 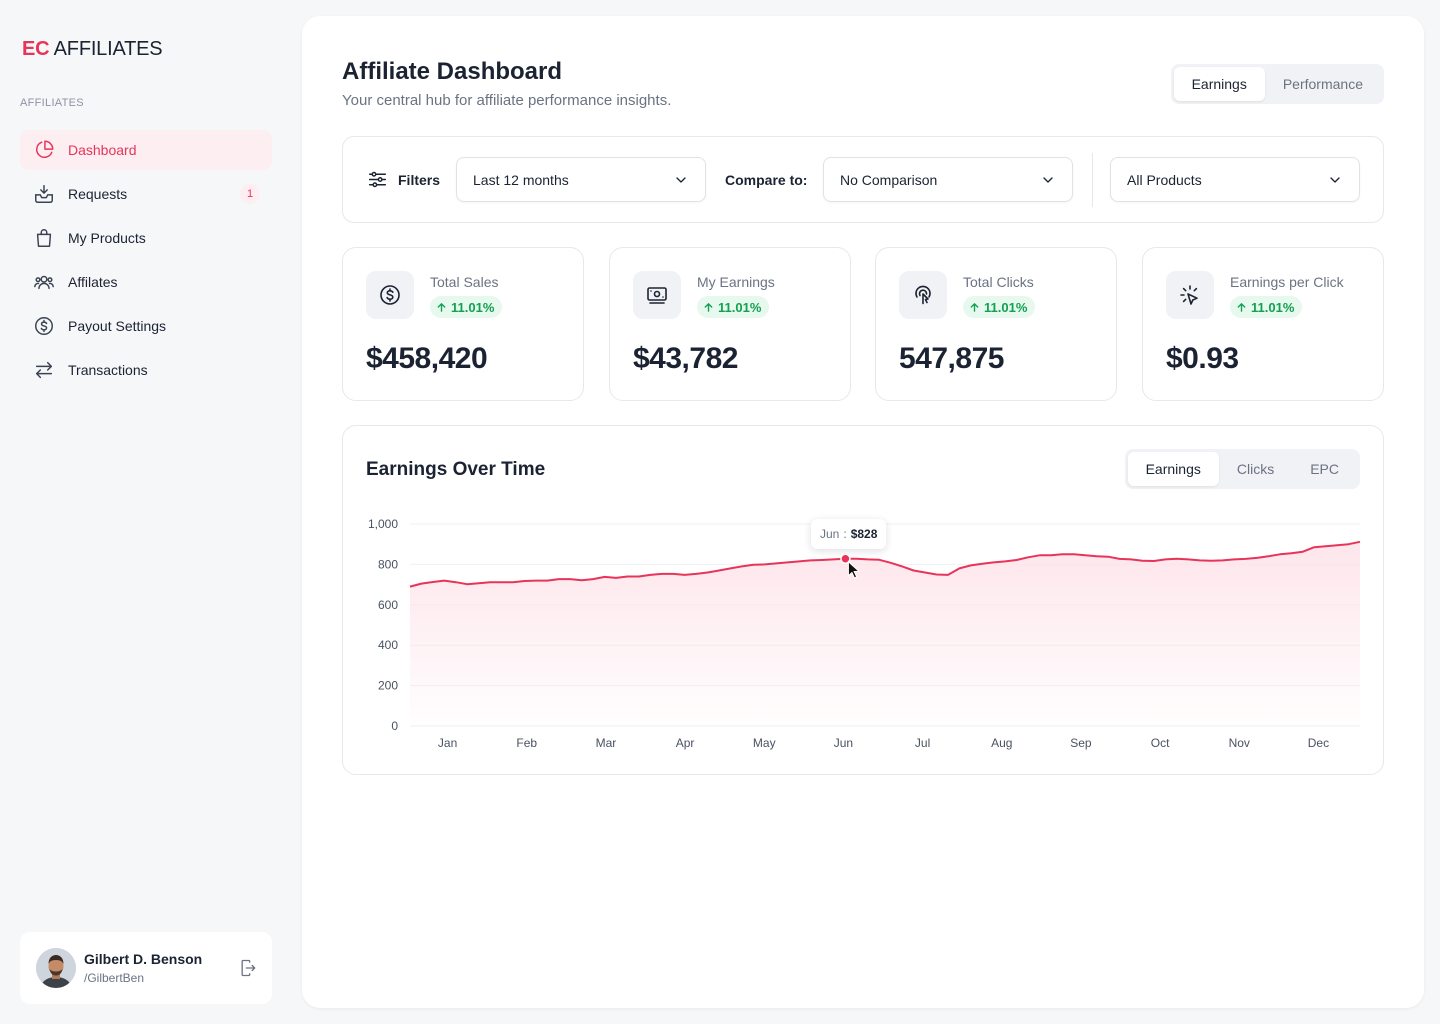 What do you see at coordinates (452, 71) in the screenshot?
I see `page-title: Affiliate Dashboard` at bounding box center [452, 71].